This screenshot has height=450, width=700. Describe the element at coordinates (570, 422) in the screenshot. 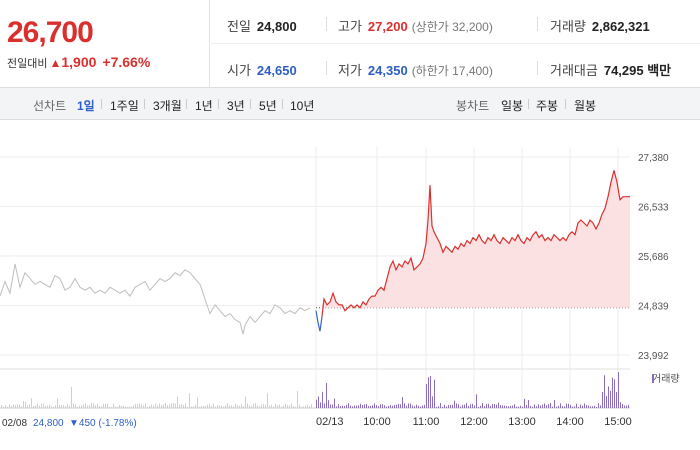

I see `x-tick-label: 14:00` at that location.